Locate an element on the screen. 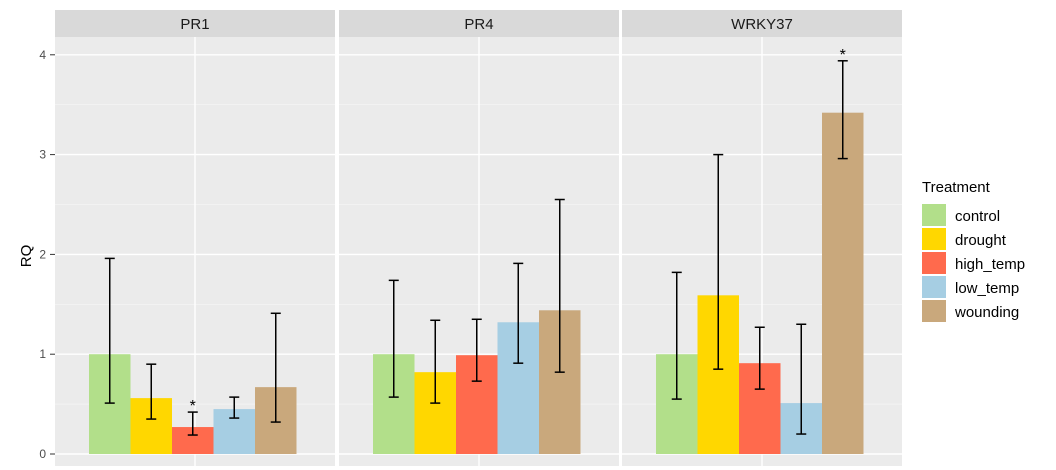  legend-label: wounding is located at coordinates (986, 312).